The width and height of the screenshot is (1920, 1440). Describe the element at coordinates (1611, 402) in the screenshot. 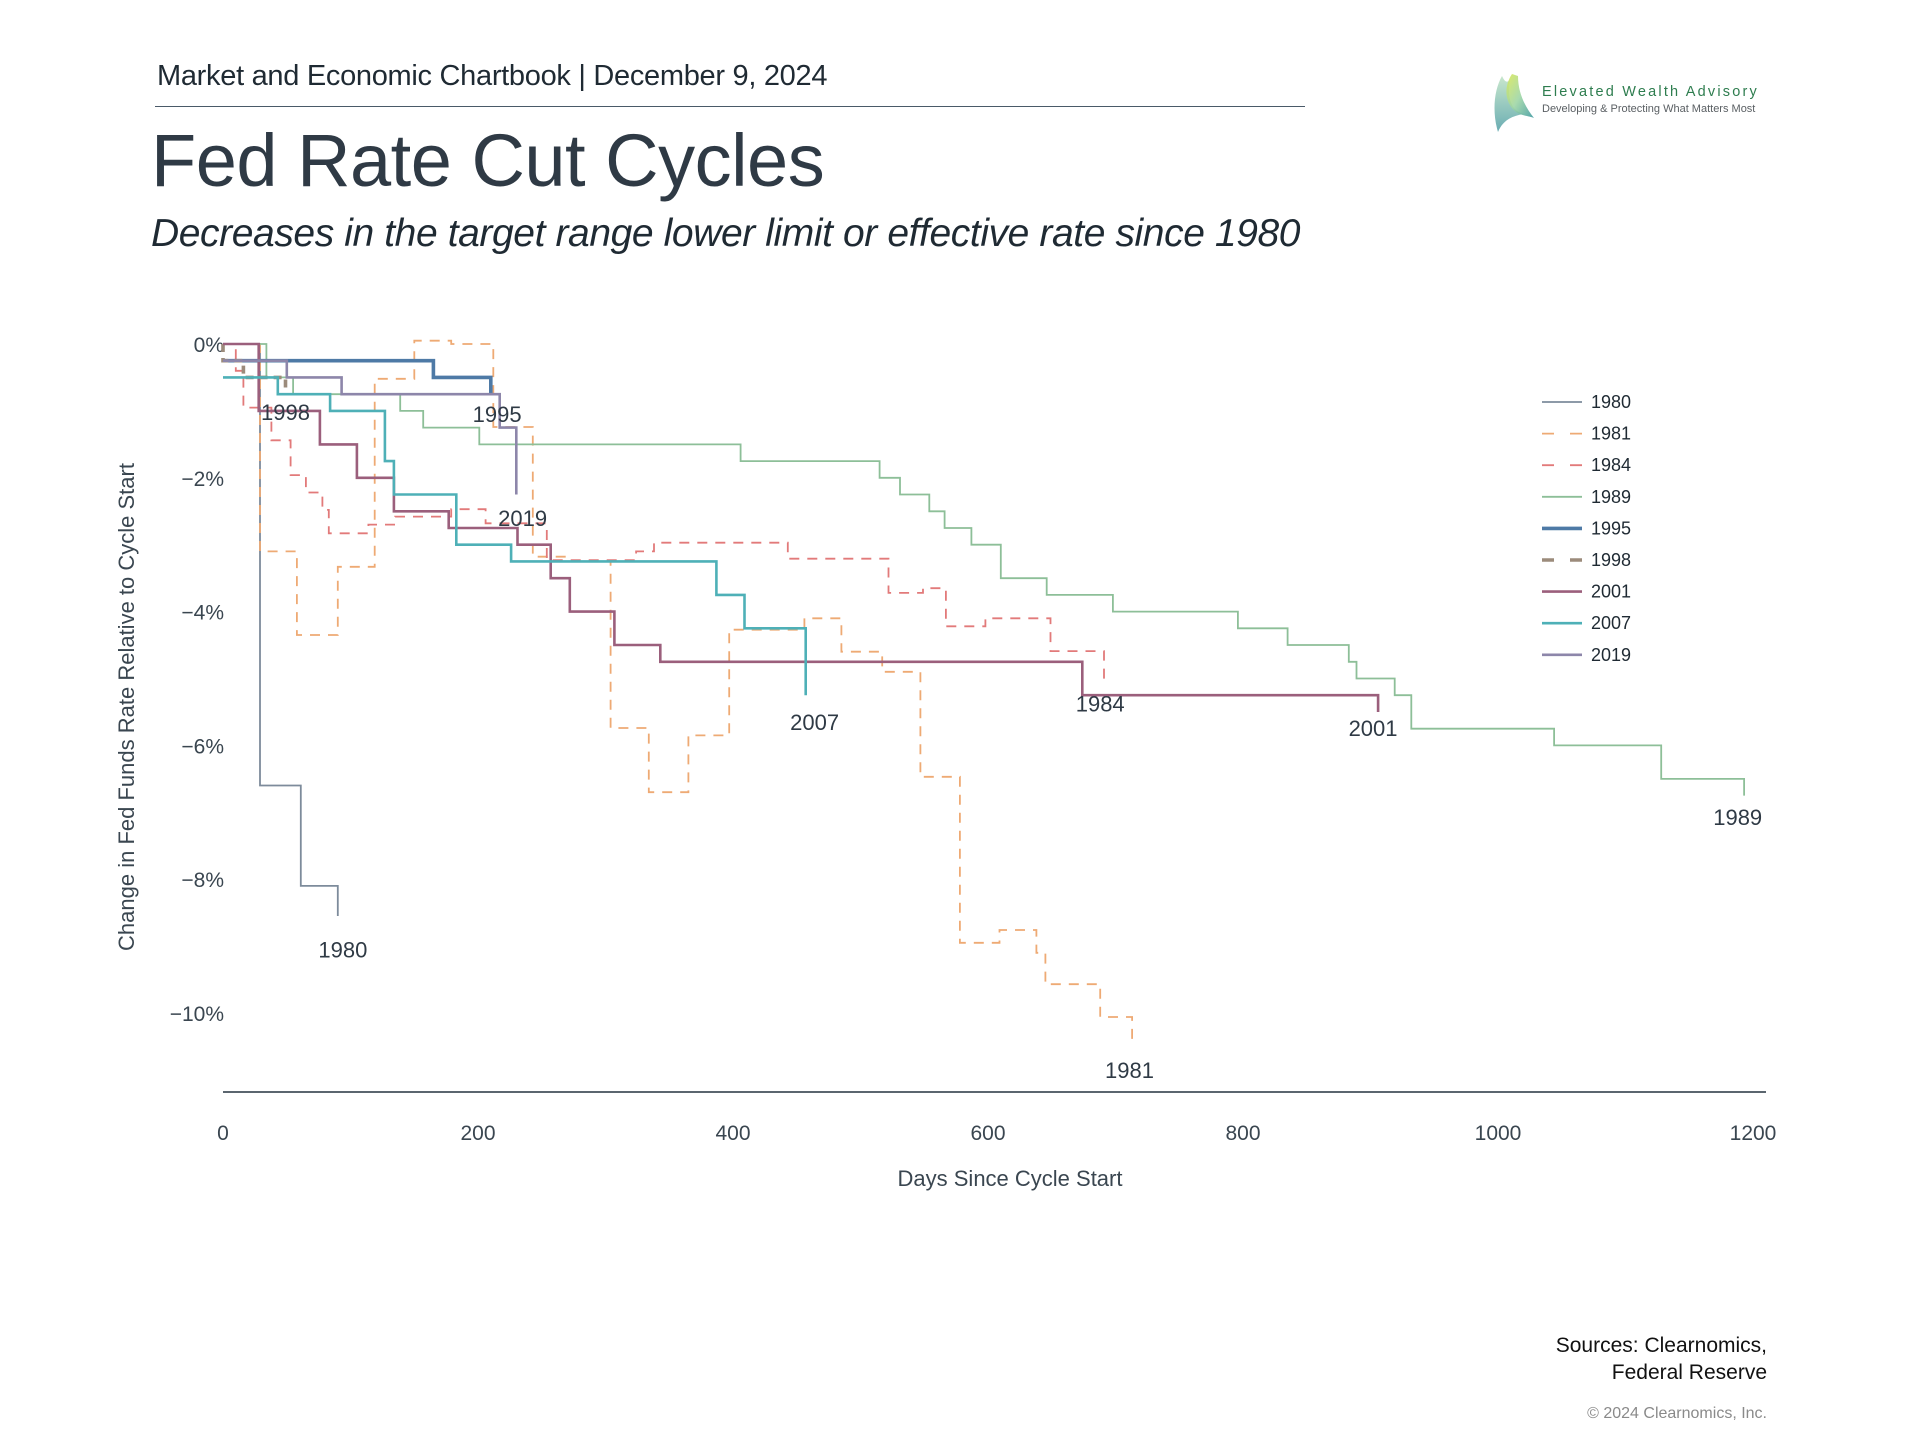

I see `legend-label: 1980` at that location.